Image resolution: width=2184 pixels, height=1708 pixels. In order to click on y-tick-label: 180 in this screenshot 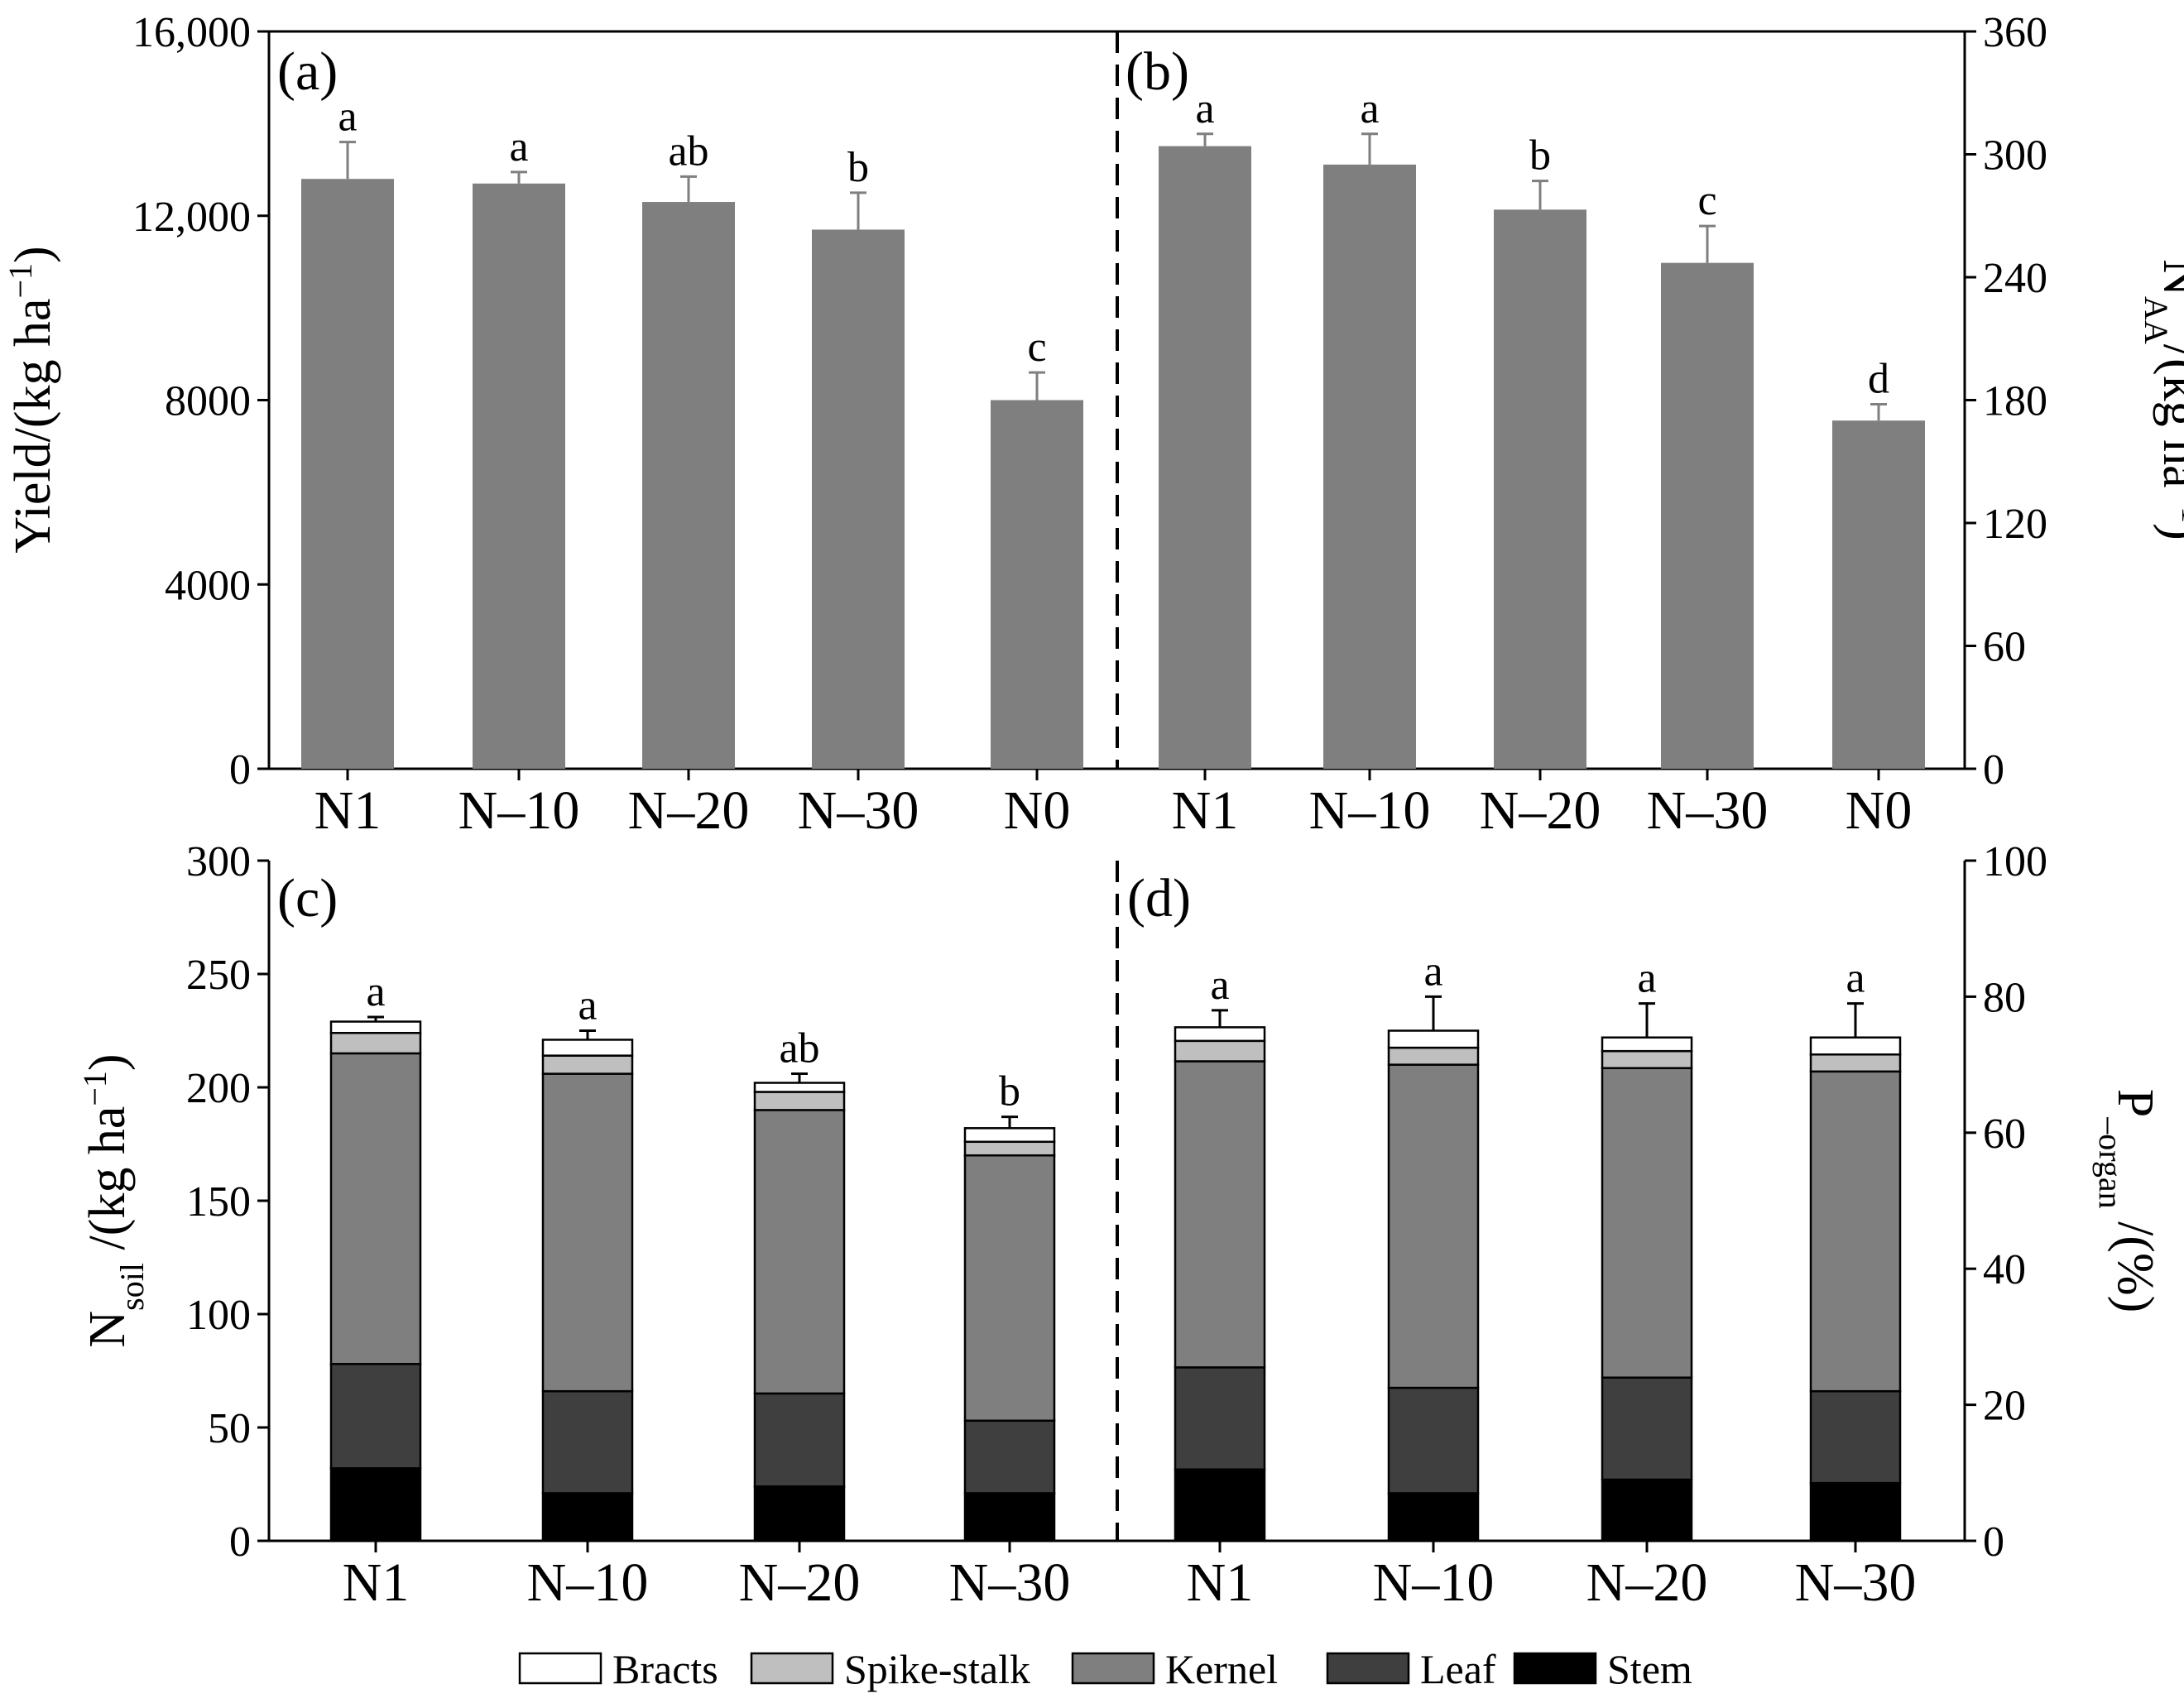, I will do `click(2015, 402)`.